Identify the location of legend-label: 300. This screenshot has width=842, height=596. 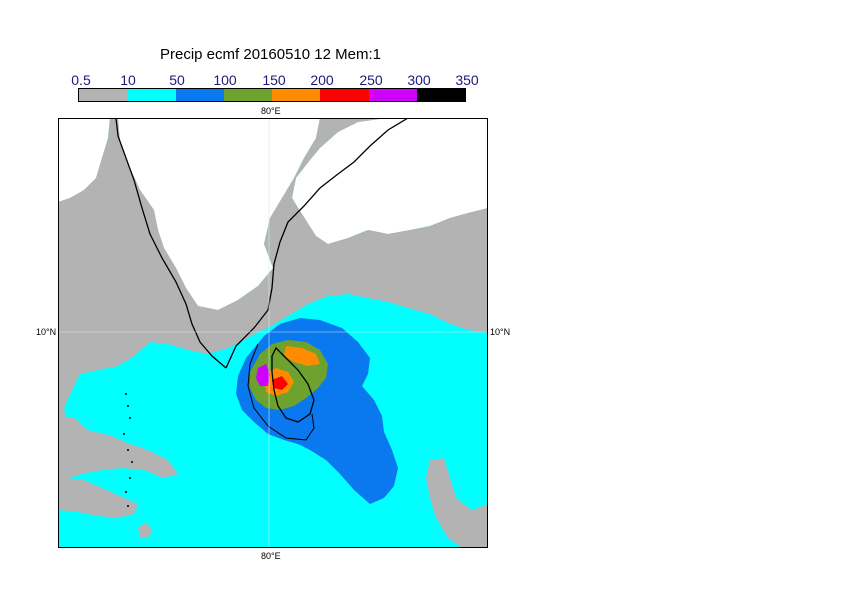
(419, 80).